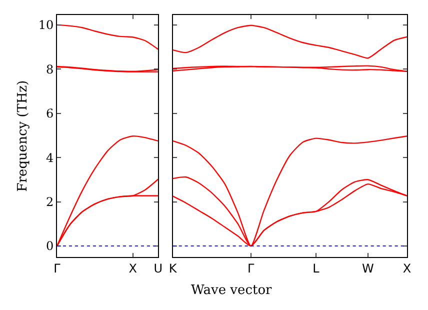 This screenshot has height=310, width=428. I want to click on y-axis-title: Frequency (THz), so click(22, 136).